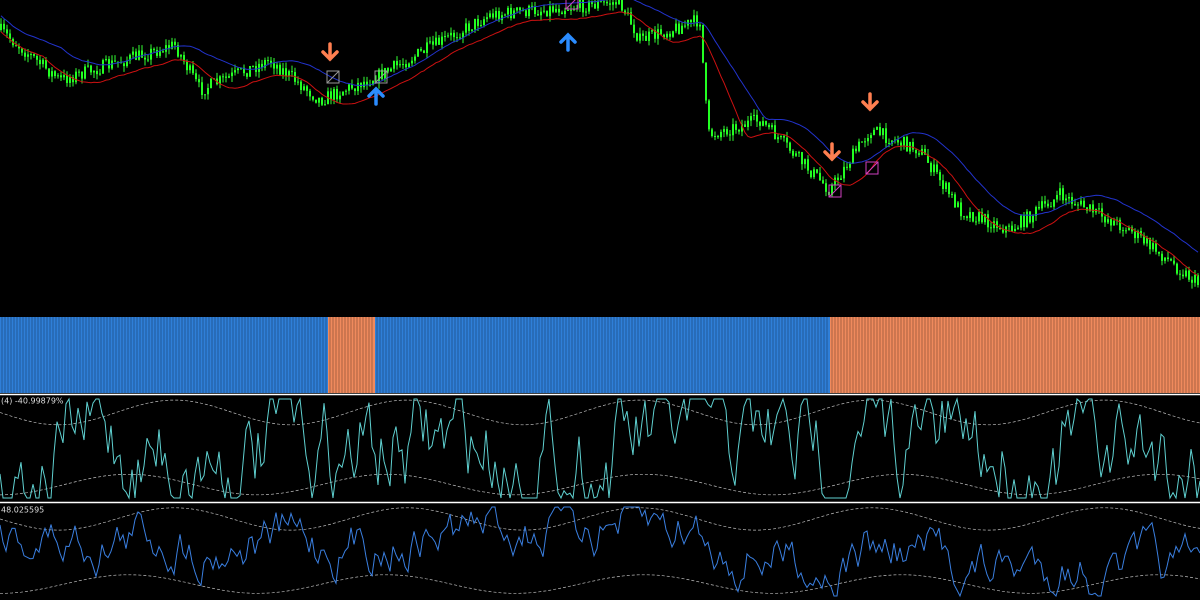  Describe the element at coordinates (351, 355) in the screenshot. I see `histogram-band` at that location.